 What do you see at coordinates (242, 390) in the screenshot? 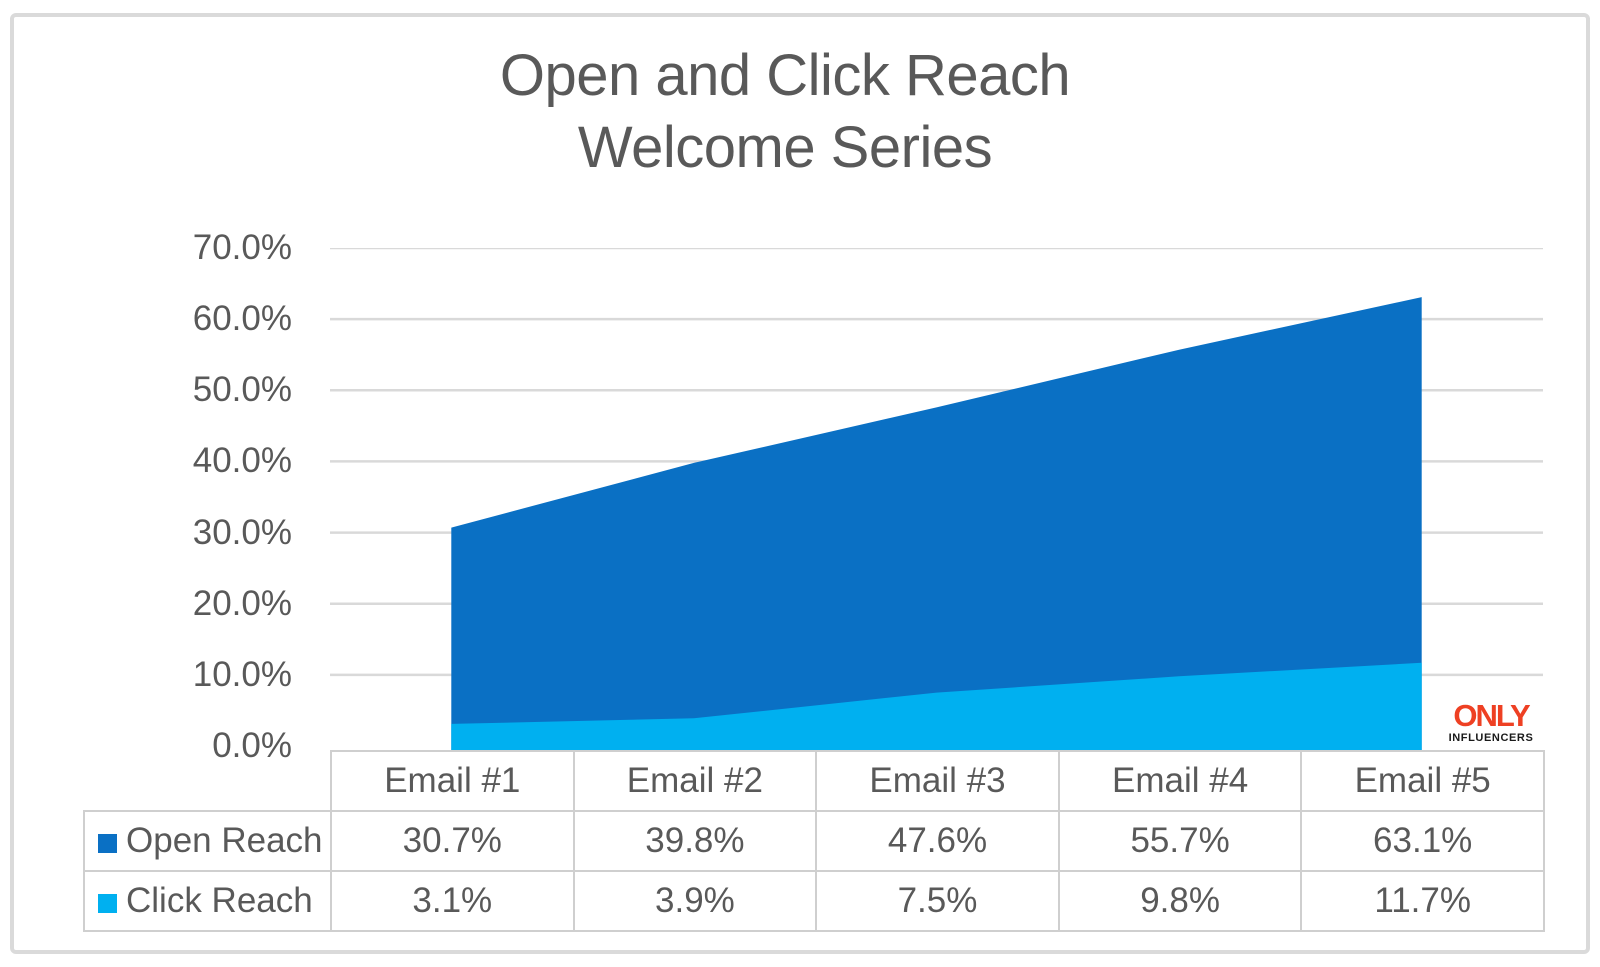
I see `y-axis-tick-label: 50.0%` at bounding box center [242, 390].